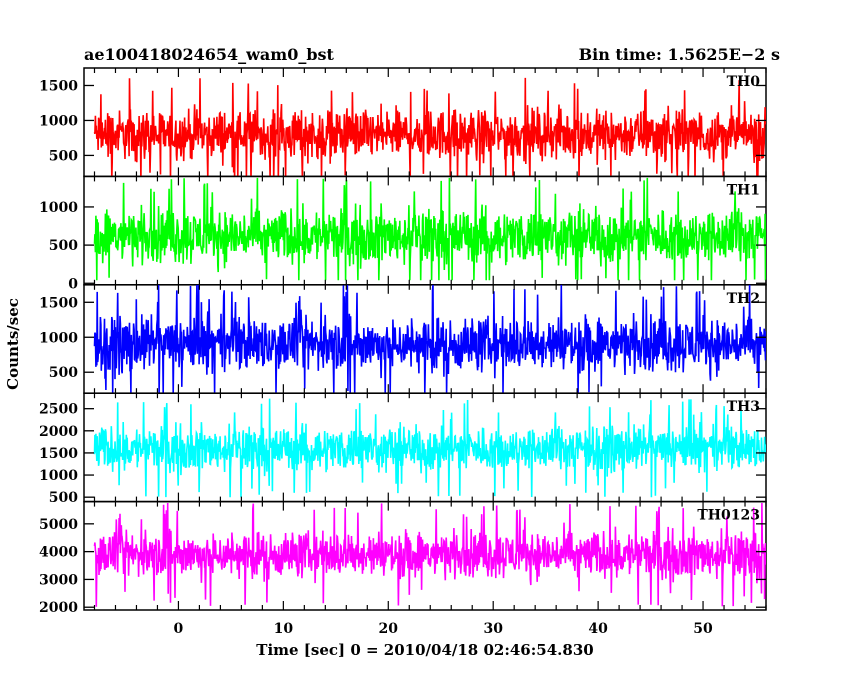 The height and width of the screenshot is (680, 850). Describe the element at coordinates (58, 410) in the screenshot. I see `y-tick-label: 2500` at that location.